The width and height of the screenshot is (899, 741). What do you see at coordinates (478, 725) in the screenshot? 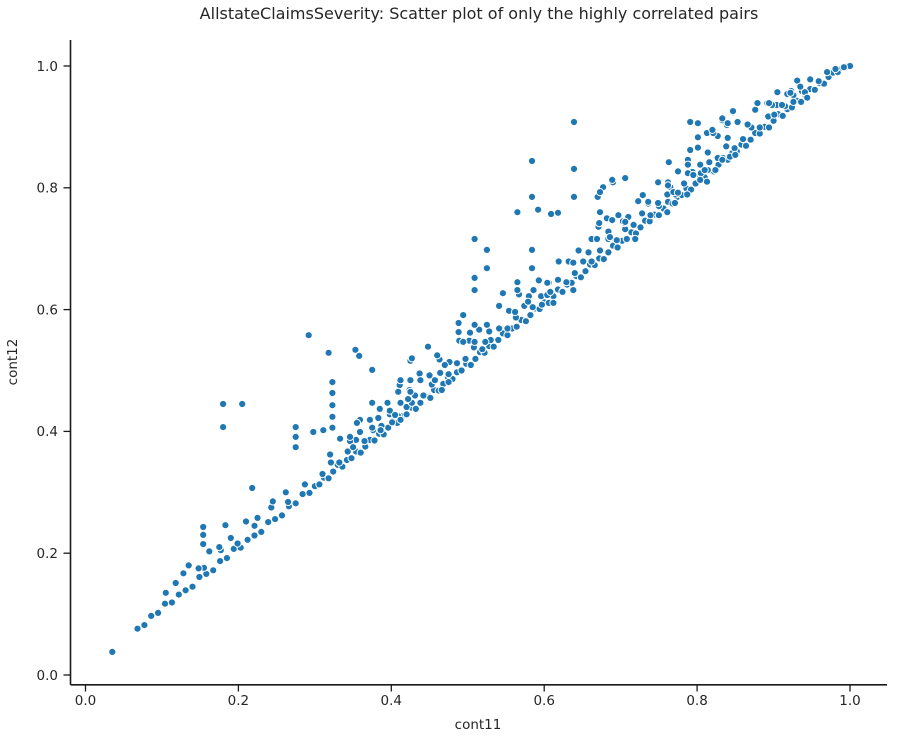
I see `x-axis-label: cont11` at bounding box center [478, 725].